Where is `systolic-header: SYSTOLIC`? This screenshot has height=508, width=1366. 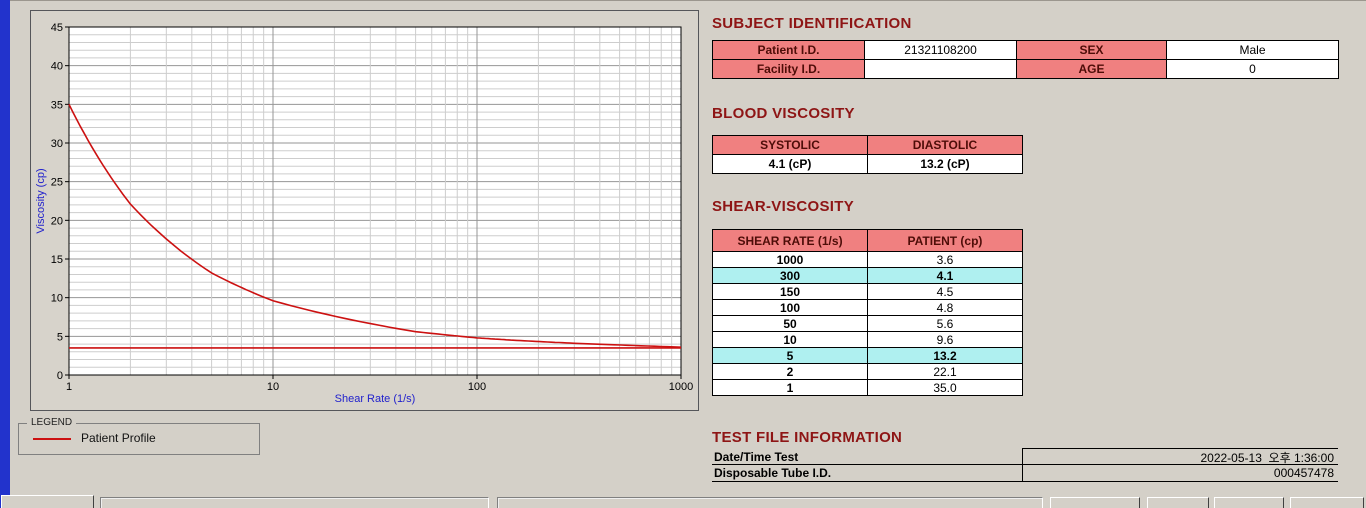
systolic-header: SYSTOLIC is located at coordinates (790, 145).